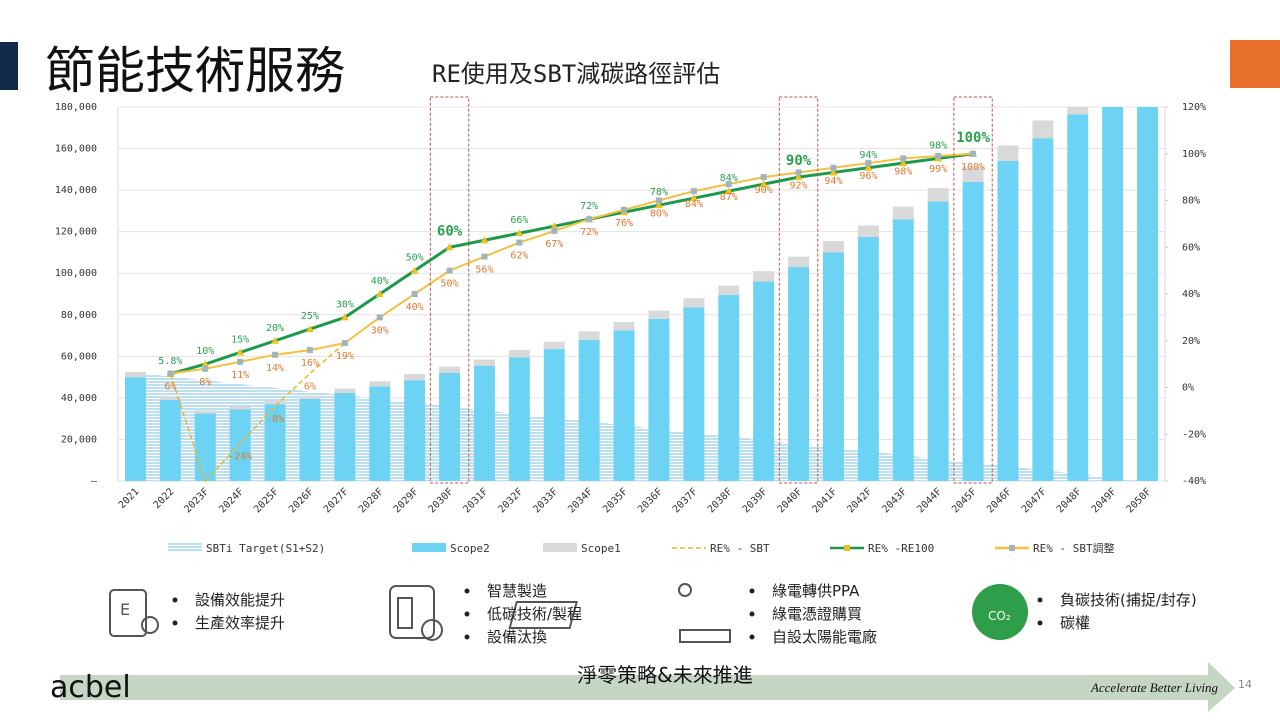 The width and height of the screenshot is (1280, 720). What do you see at coordinates (1069, 500) in the screenshot?
I see `x-tick-label: 2048F` at bounding box center [1069, 500].